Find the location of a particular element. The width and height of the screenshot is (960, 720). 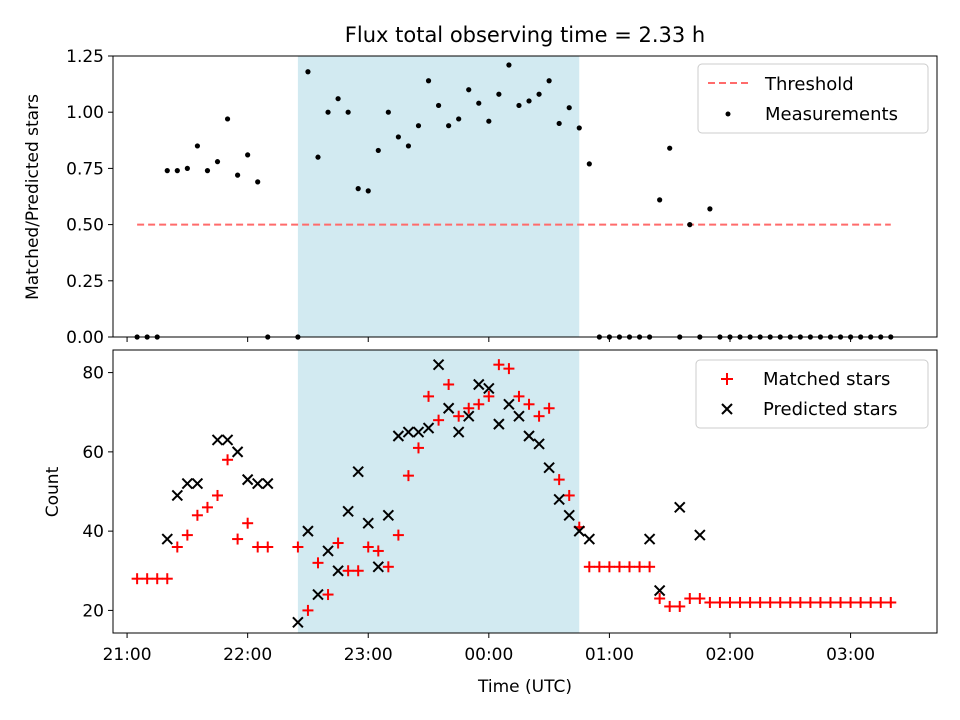

count-y-ticks: 20 40 60 80 is located at coordinates (97, 492).